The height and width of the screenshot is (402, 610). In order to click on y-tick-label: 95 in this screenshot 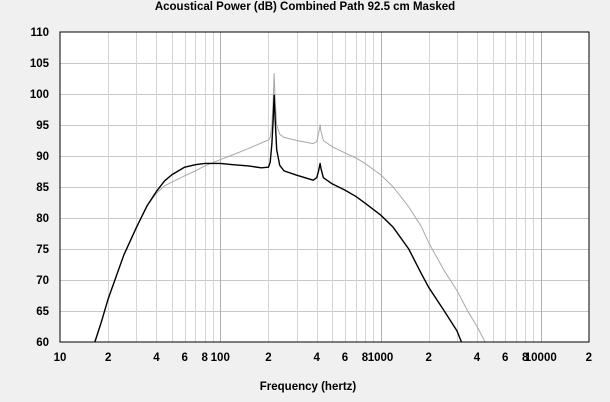, I will do `click(42, 126)`.